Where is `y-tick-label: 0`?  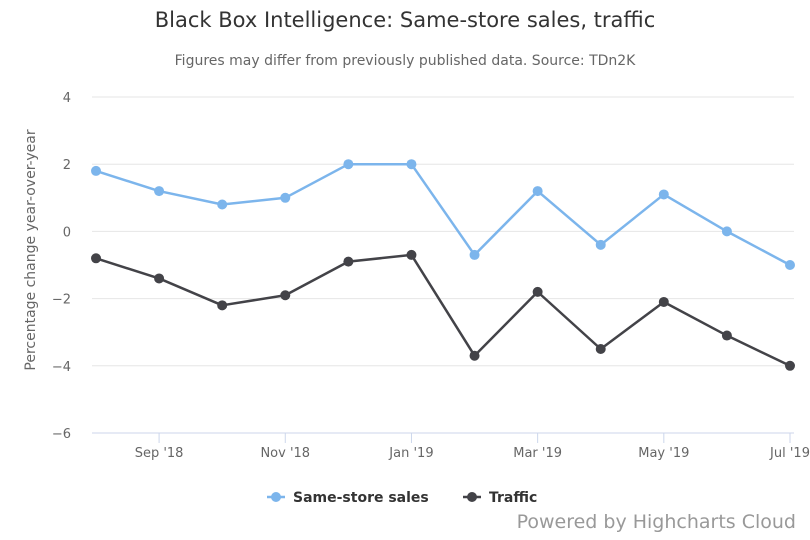
y-tick-label: 0 is located at coordinates (67, 232).